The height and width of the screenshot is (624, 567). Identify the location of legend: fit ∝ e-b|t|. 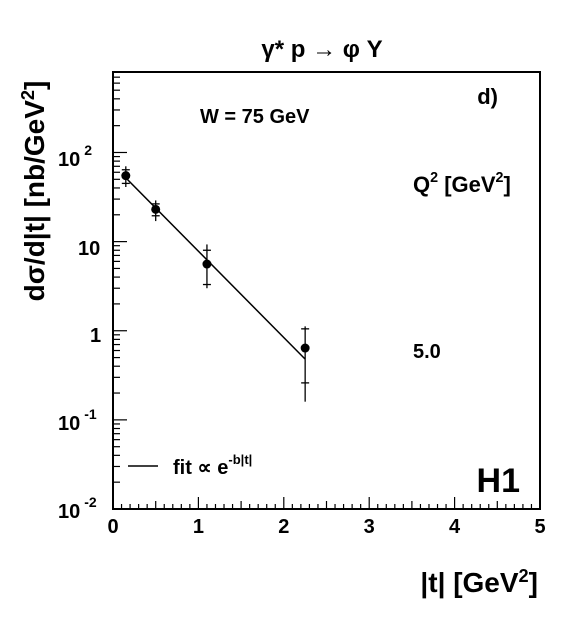
(190, 465).